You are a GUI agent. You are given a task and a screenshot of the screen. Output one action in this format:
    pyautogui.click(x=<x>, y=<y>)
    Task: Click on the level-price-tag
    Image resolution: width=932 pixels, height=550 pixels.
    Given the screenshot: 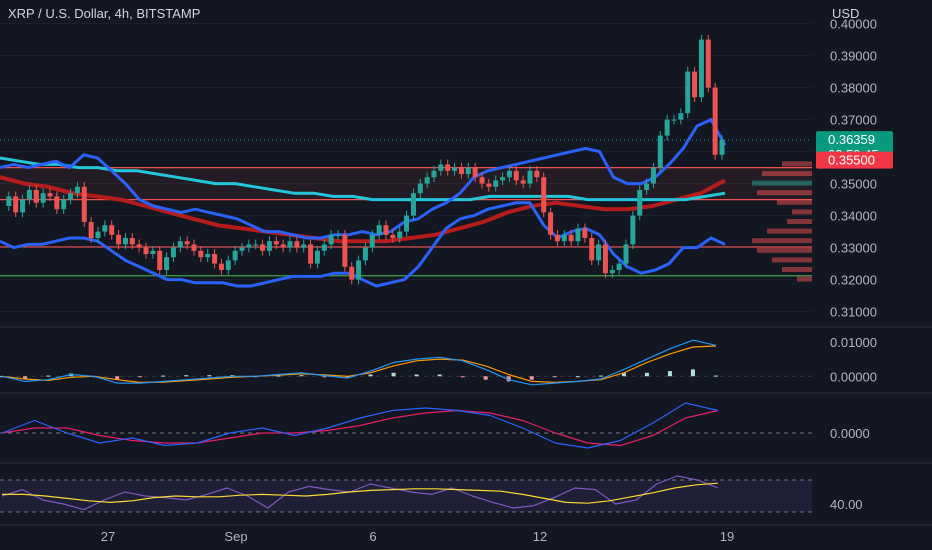 What is the action you would take?
    pyautogui.click(x=854, y=160)
    